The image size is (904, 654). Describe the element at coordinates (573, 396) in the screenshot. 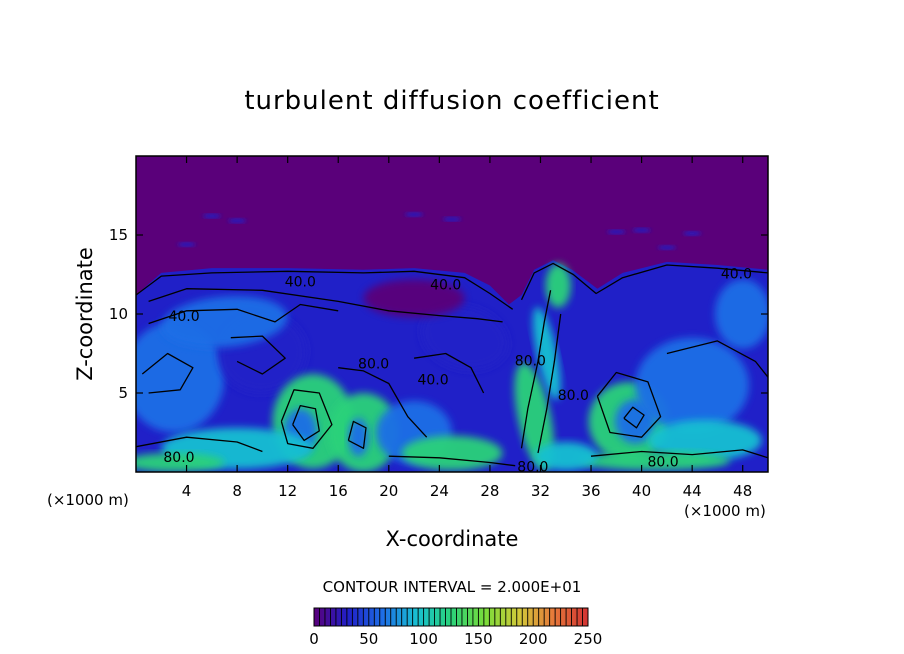

I see `contour-label-6: 80.0` at that location.